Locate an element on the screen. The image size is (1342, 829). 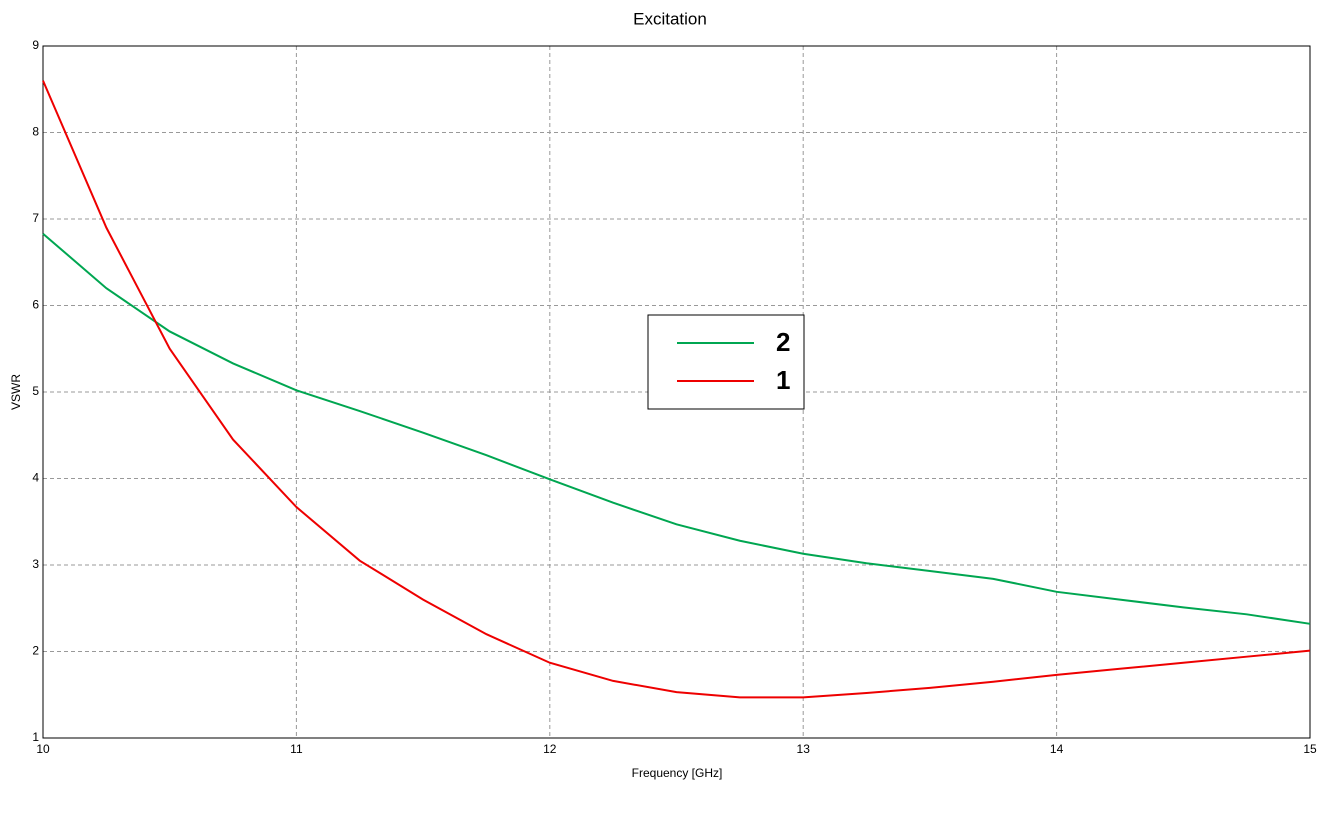
y-tick-label: 9 is located at coordinates (35, 45).